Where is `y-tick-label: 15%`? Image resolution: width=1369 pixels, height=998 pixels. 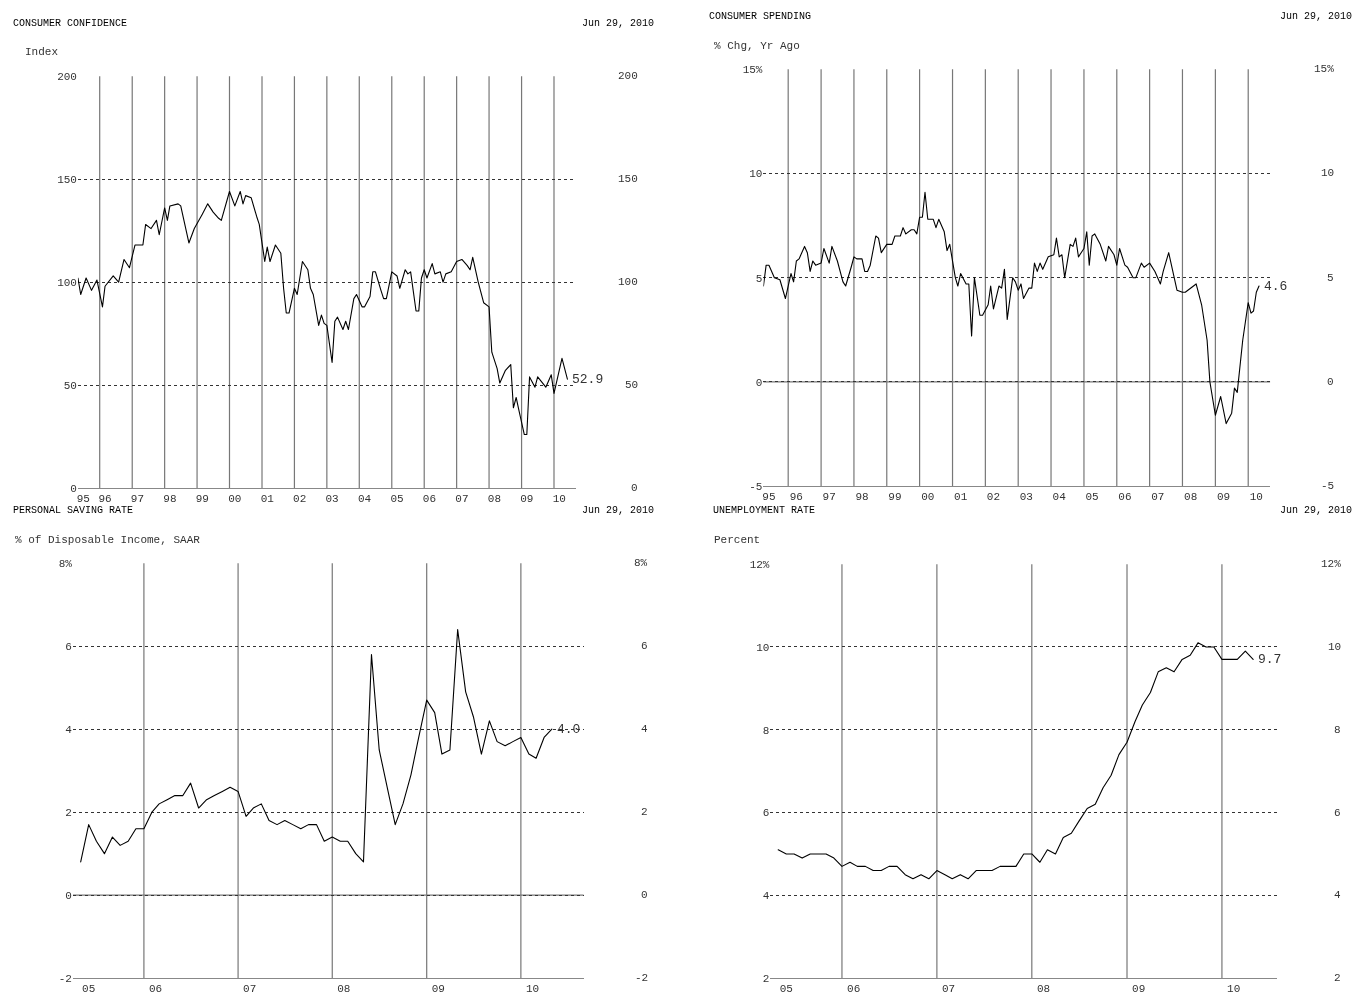
y-tick-label: 15% is located at coordinates (752, 70).